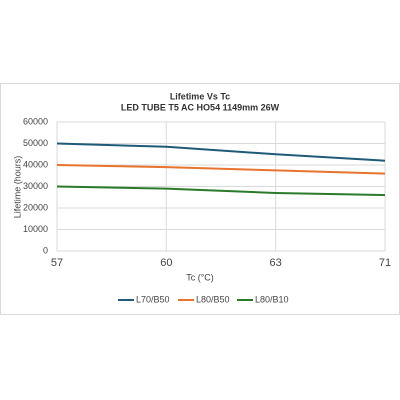 The height and width of the screenshot is (400, 400). I want to click on chart-title: Lifetime Vs Tc, so click(200, 96).